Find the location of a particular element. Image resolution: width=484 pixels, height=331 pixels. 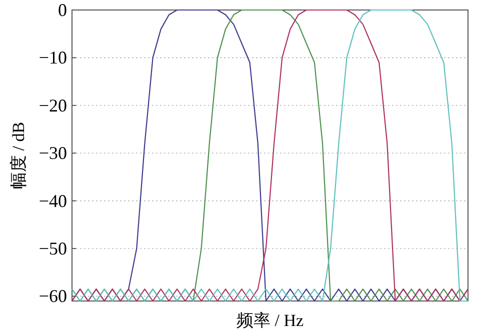

y-tick-label: −50 is located at coordinates (52, 248).